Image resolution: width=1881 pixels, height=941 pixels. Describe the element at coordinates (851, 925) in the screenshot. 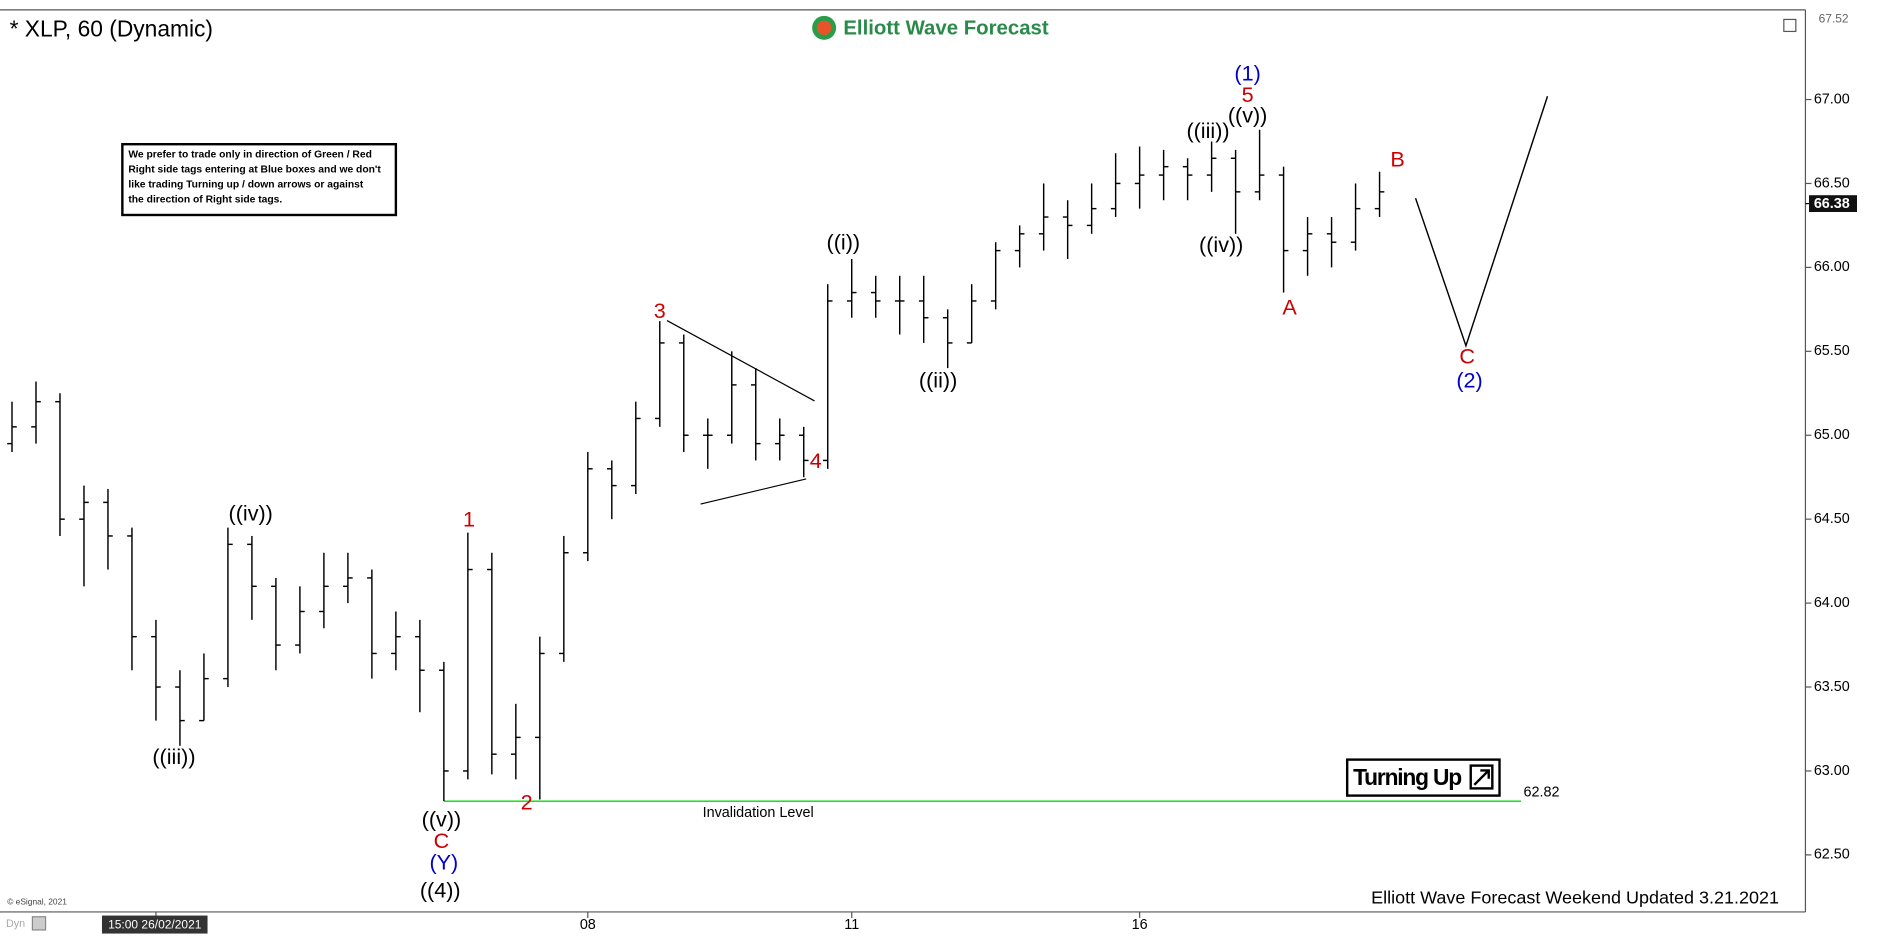

I see `x-tick-label: 11` at that location.